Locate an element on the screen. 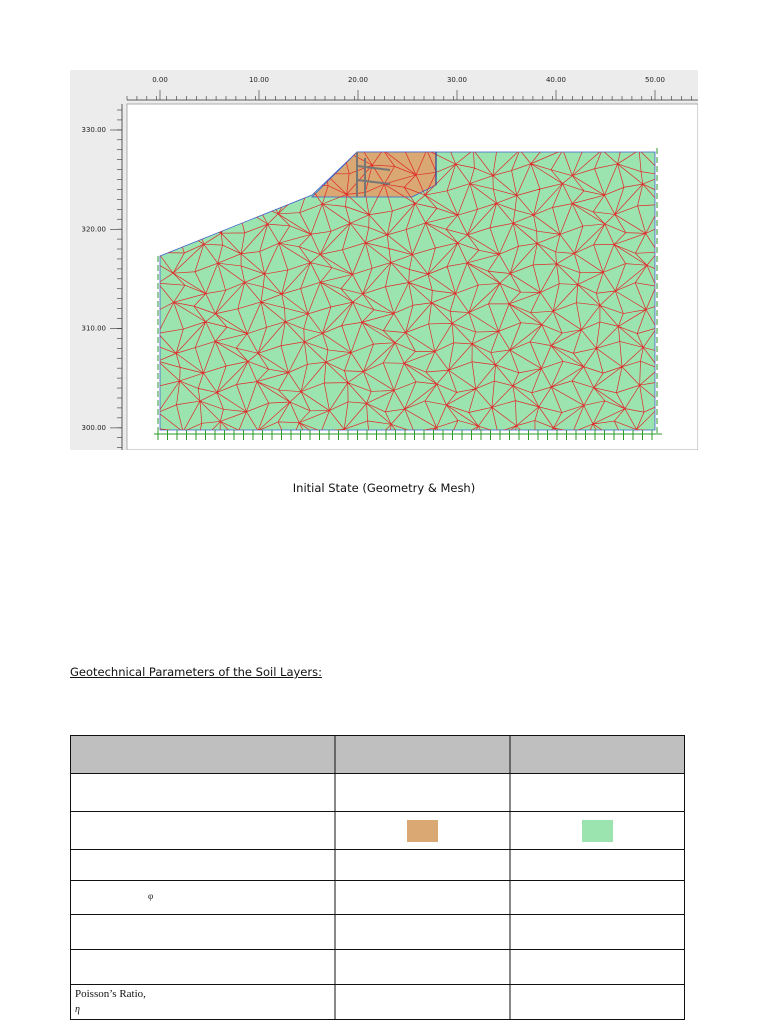 The height and width of the screenshot is (1024, 768). poisson-label: Poisson’s Ratio, is located at coordinates (110, 994).